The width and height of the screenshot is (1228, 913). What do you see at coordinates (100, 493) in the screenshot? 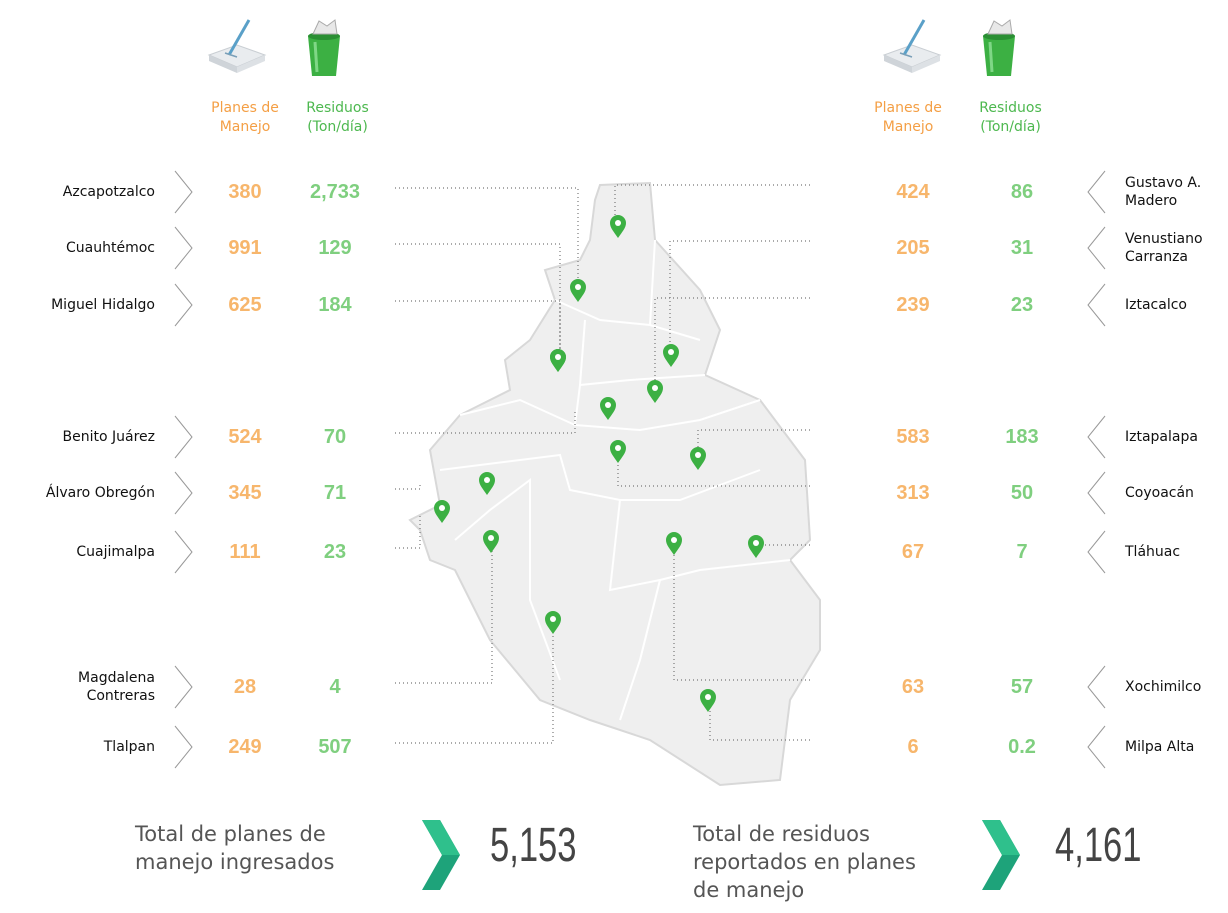
I see `district-name: Álvaro Obregón` at bounding box center [100, 493].